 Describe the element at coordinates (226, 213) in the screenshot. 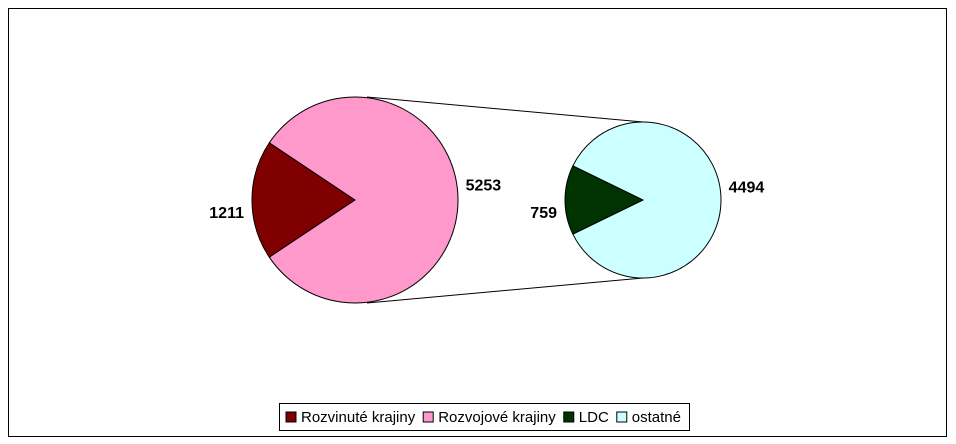

I see `data-label: 1211` at that location.